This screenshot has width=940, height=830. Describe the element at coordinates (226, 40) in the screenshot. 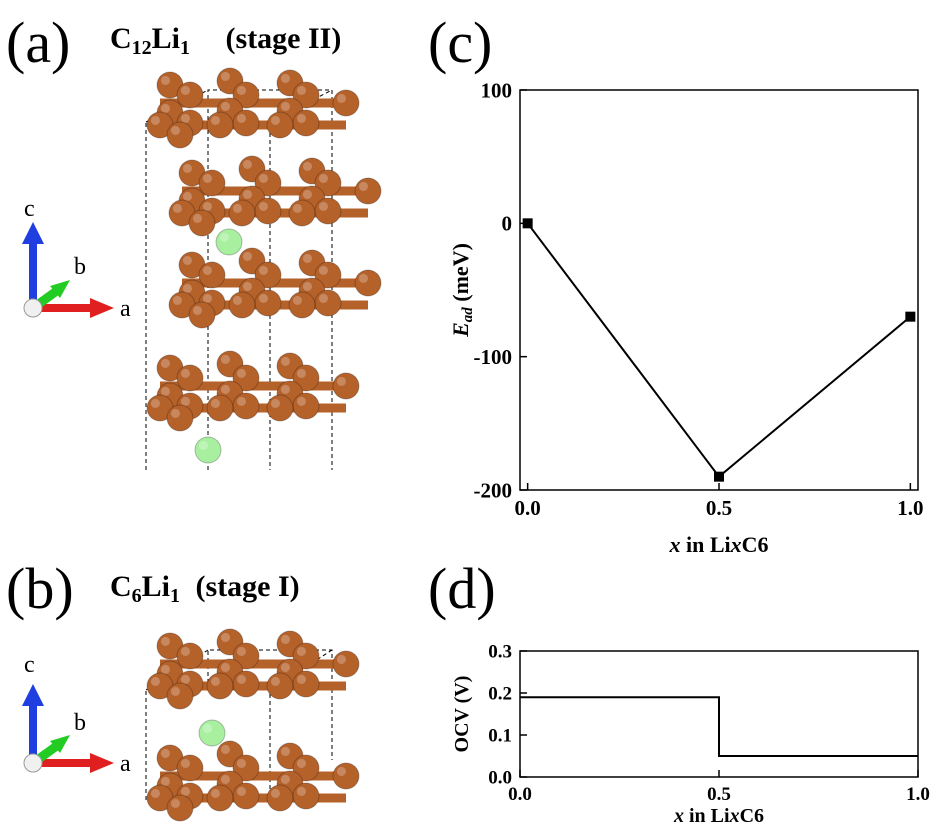

I see `structure-title-a: C12Li1 (stage II)` at that location.